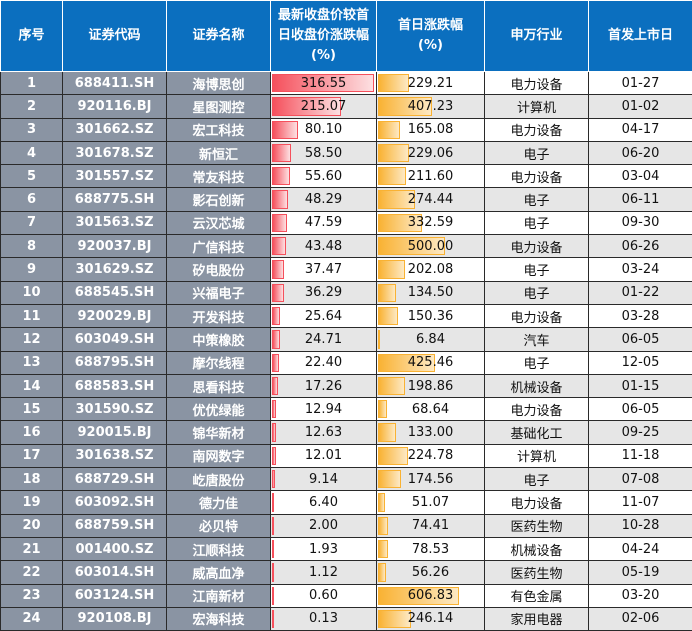  Describe the element at coordinates (641, 316) in the screenshot. I see `cell-text: 03-28` at that location.